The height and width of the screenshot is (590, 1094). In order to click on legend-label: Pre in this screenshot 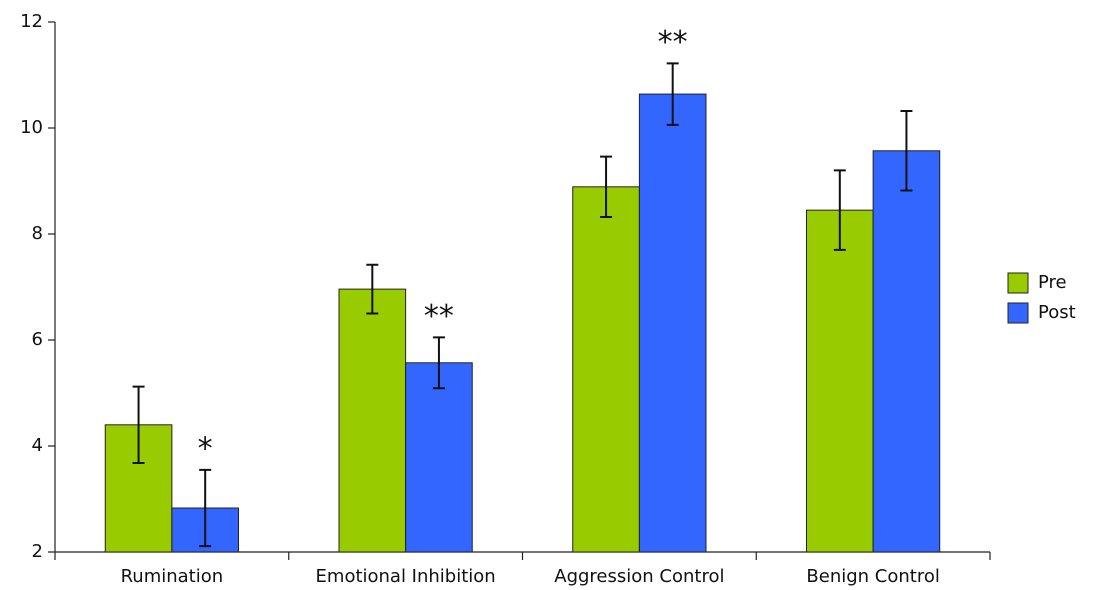, I will do `click(1052, 282)`.